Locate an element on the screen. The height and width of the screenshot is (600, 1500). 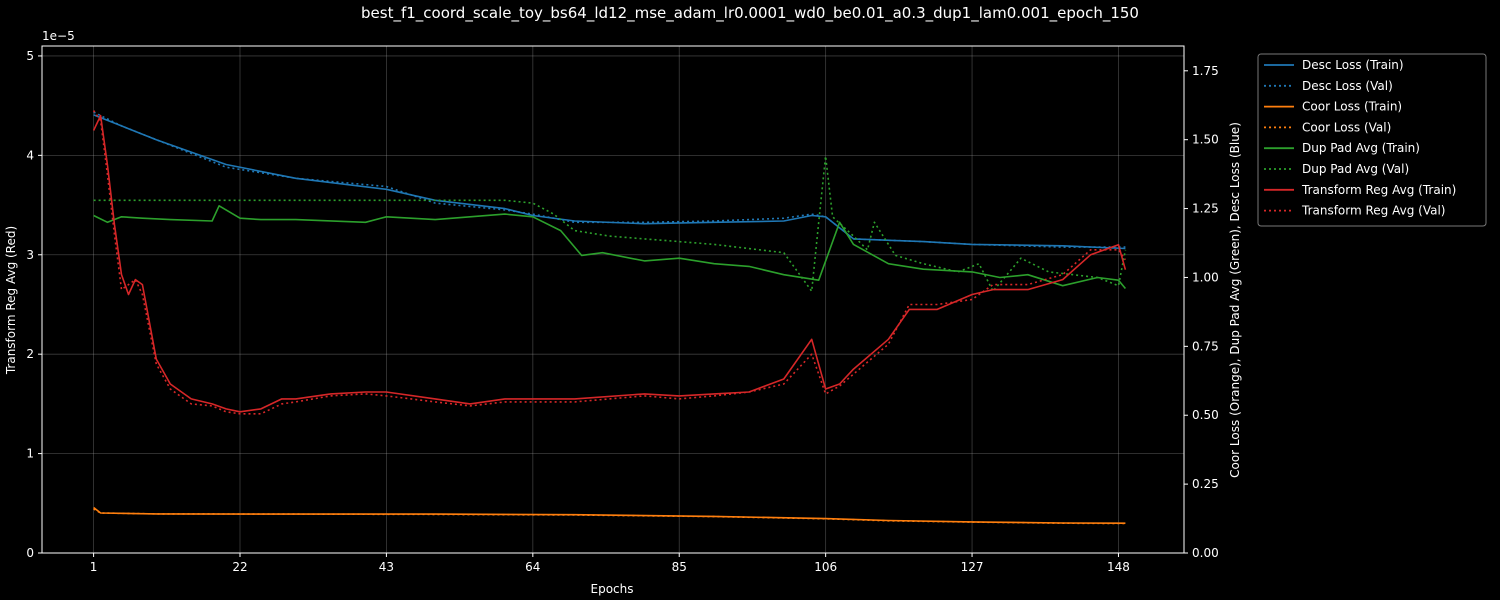
x-tick-label: 1 is located at coordinates (94, 567).